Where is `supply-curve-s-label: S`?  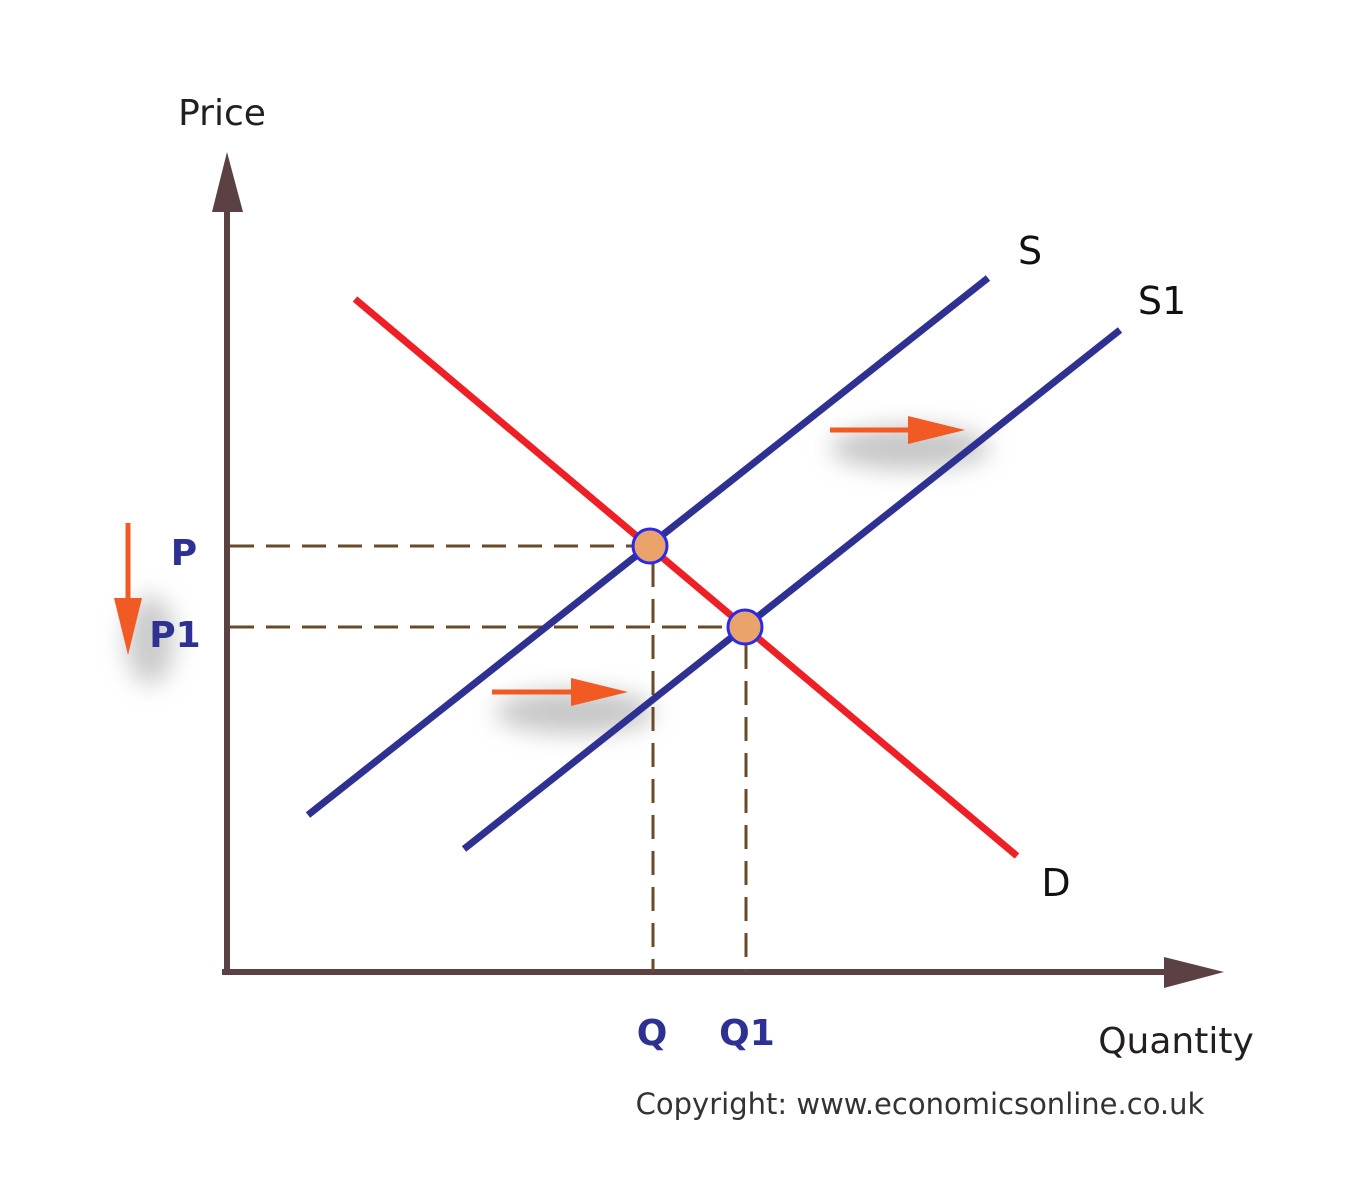
supply-curve-s-label: S is located at coordinates (1030, 251).